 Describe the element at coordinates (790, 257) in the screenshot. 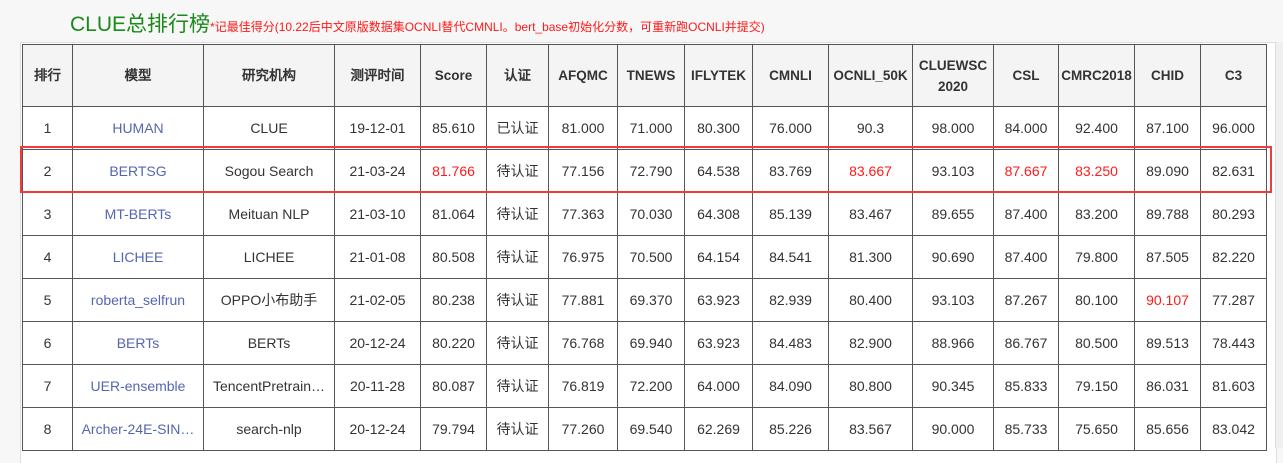

I see `table-cell: 84.541` at that location.